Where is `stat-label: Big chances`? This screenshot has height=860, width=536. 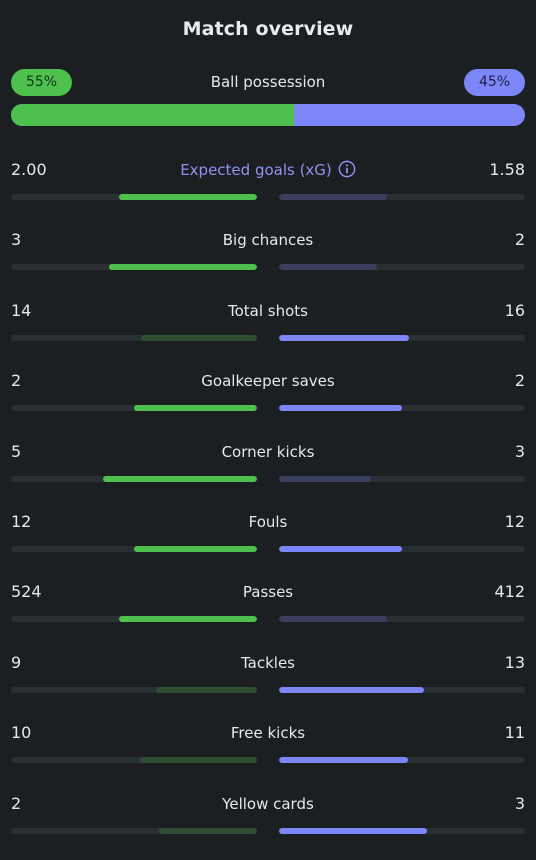
stat-label: Big chances is located at coordinates (268, 240).